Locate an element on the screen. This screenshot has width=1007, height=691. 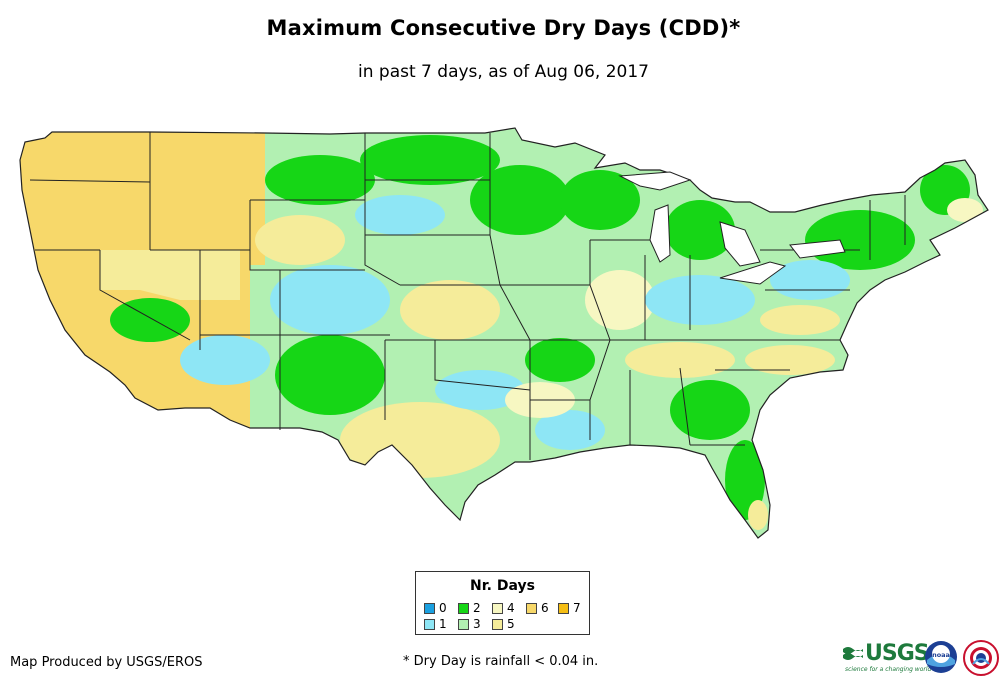
great-basin-yellow is located at coordinates (170, 275).